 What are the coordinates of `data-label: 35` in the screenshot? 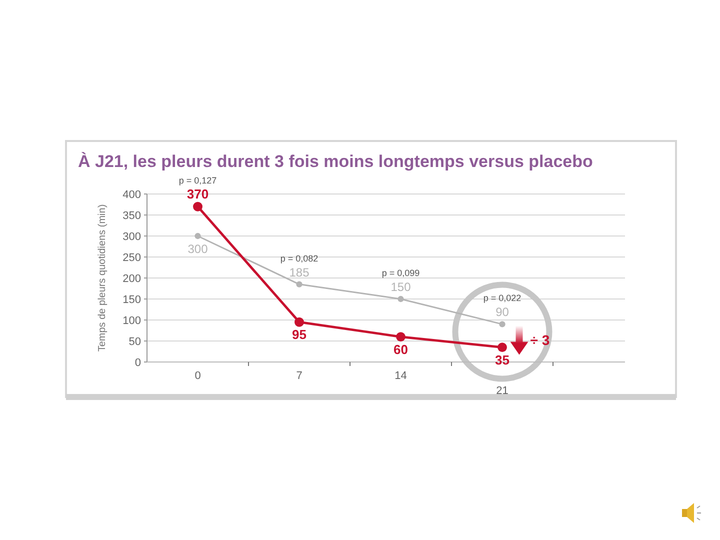 It's located at (502, 360).